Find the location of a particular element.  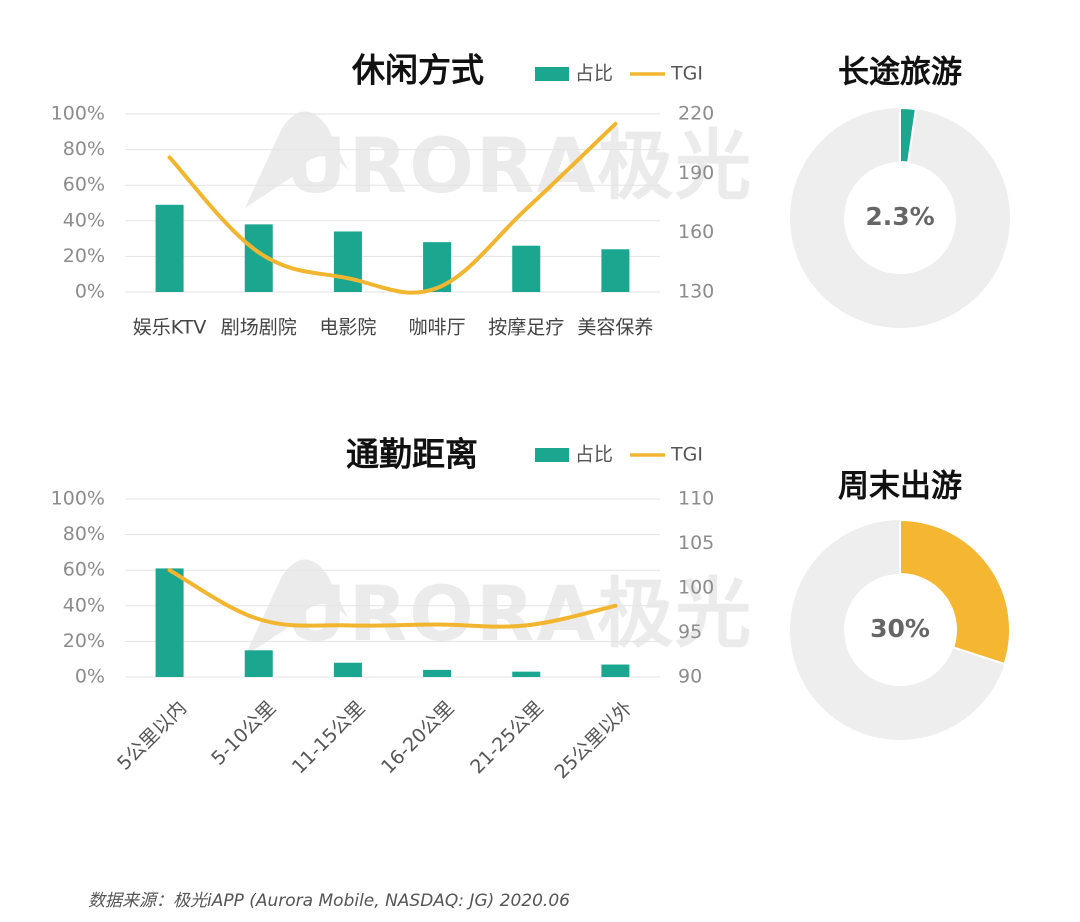

leisure-title: 休闲方式 is located at coordinates (417, 70).